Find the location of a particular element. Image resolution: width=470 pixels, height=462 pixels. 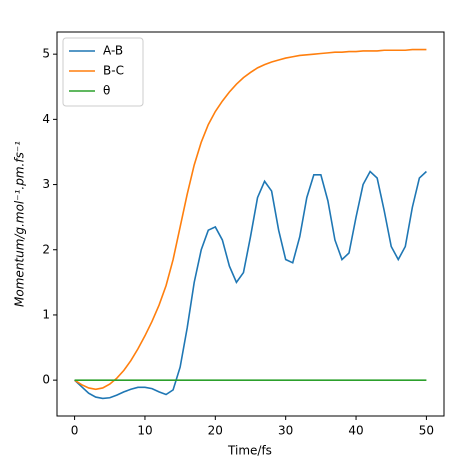

y-tick-label: 3 is located at coordinates (46, 184).